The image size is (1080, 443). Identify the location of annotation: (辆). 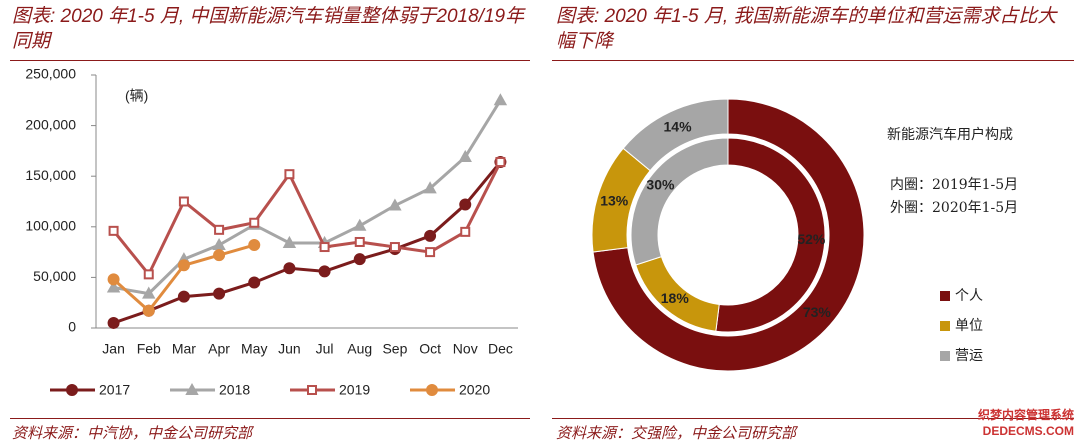
(136, 96).